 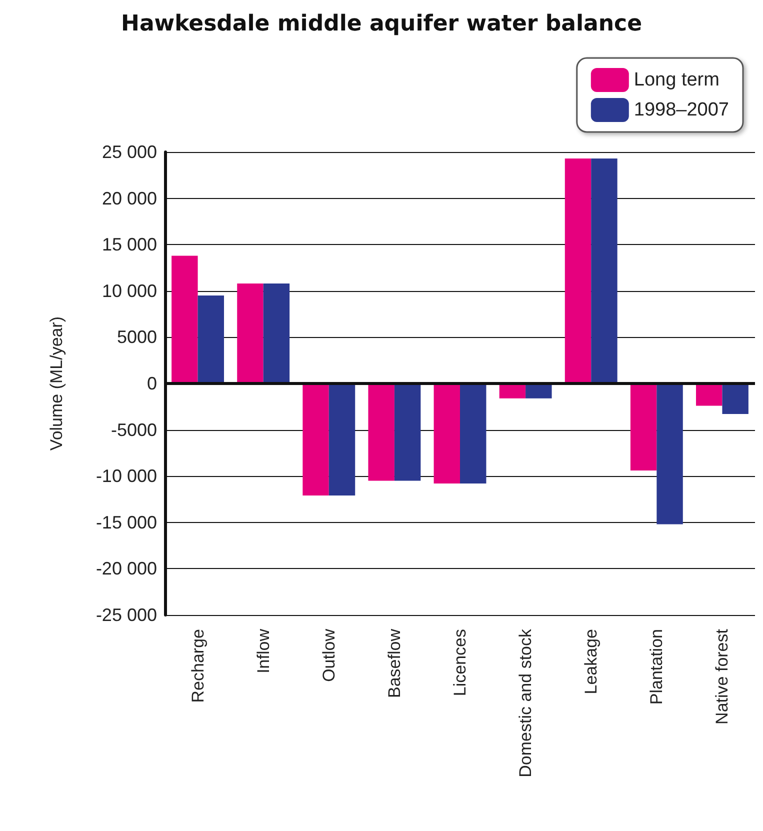 I want to click on y-tick-label: 15 000, so click(x=129, y=244).